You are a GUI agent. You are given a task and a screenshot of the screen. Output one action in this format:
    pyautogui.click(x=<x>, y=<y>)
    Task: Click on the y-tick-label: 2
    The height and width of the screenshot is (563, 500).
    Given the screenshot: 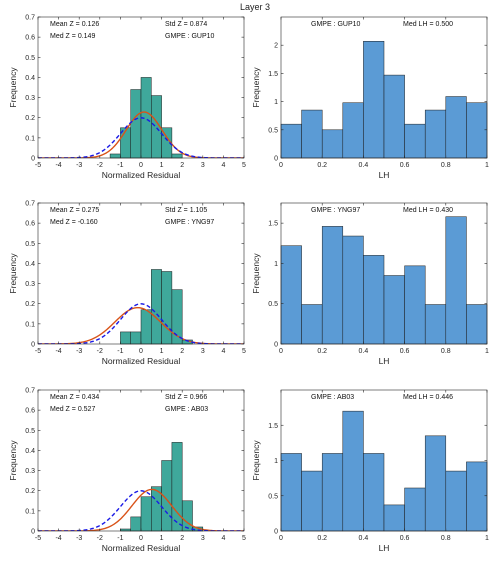 What is the action you would take?
    pyautogui.click(x=276, y=46)
    